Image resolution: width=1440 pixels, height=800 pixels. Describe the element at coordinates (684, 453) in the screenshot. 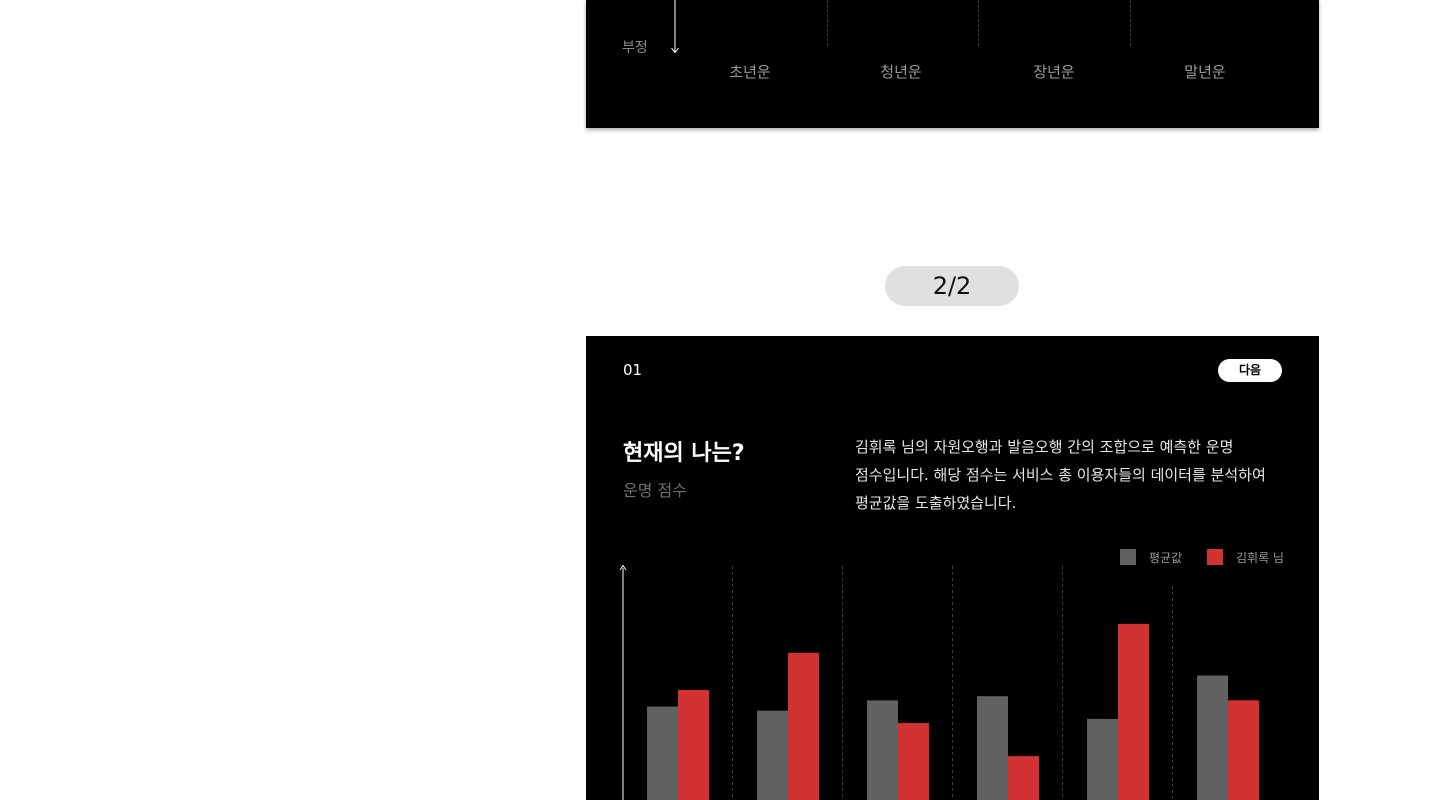

I see `section-title: 현재의 나는?` at that location.